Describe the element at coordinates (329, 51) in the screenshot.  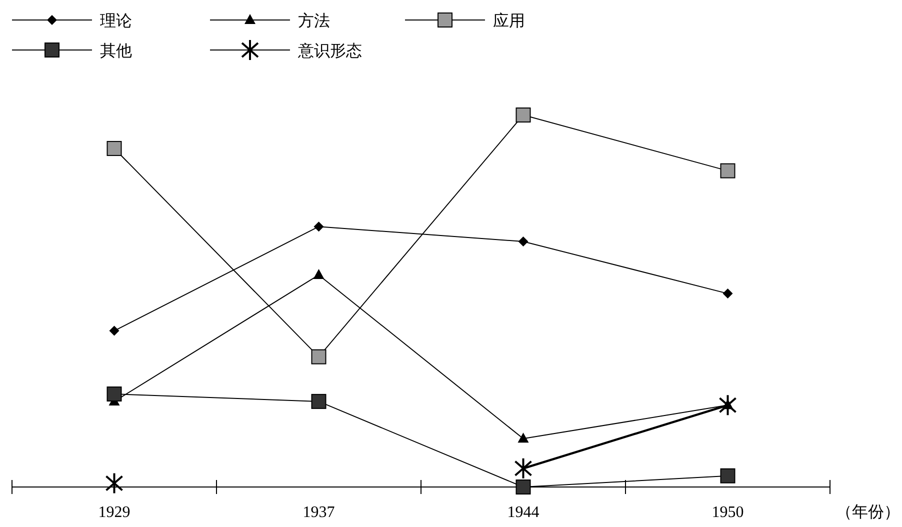
I see `legend-label: 意识形态` at that location.